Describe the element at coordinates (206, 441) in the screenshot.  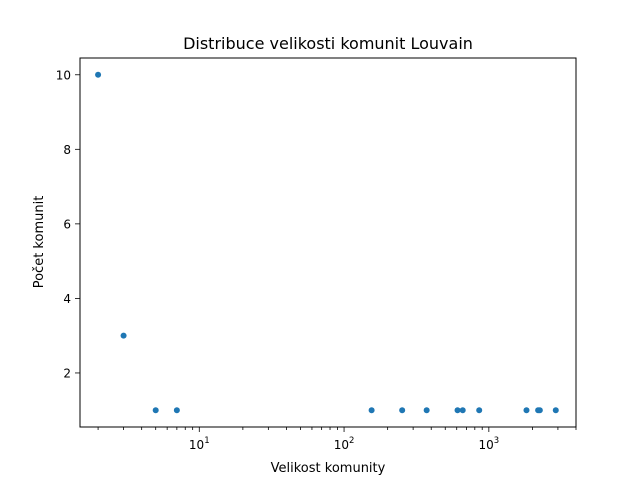
I see `x-tick-exponent: 1` at that location.